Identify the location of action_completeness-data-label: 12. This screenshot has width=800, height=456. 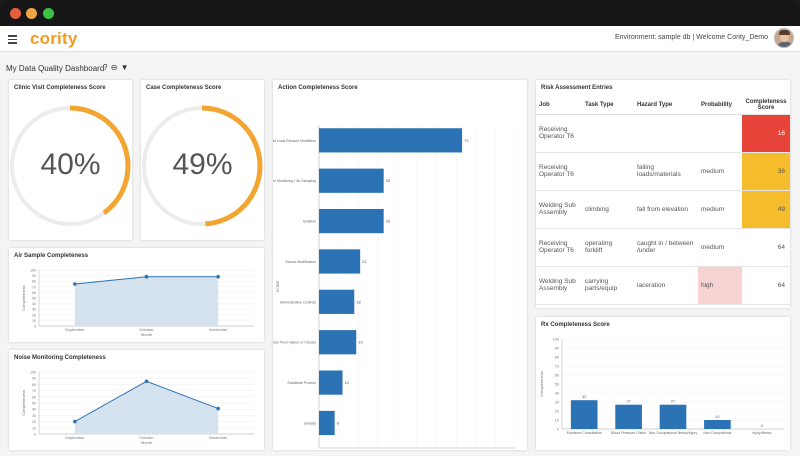
(347, 382).